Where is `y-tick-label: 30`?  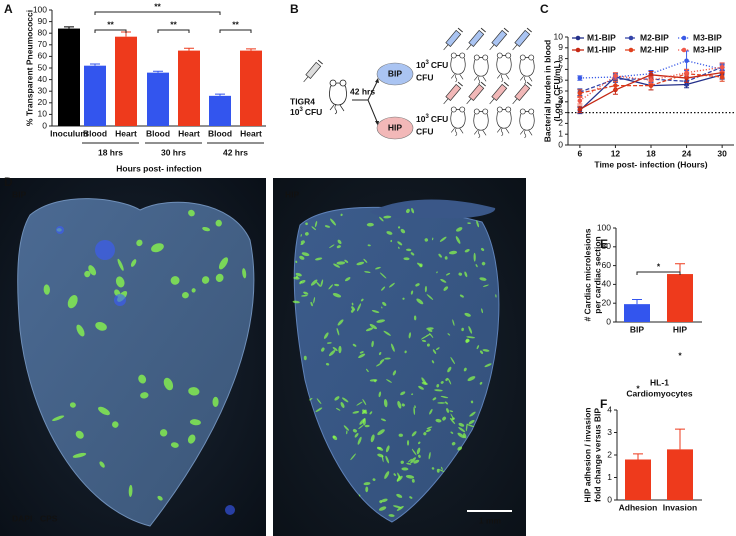
y-tick-label: 30 is located at coordinates (43, 90).